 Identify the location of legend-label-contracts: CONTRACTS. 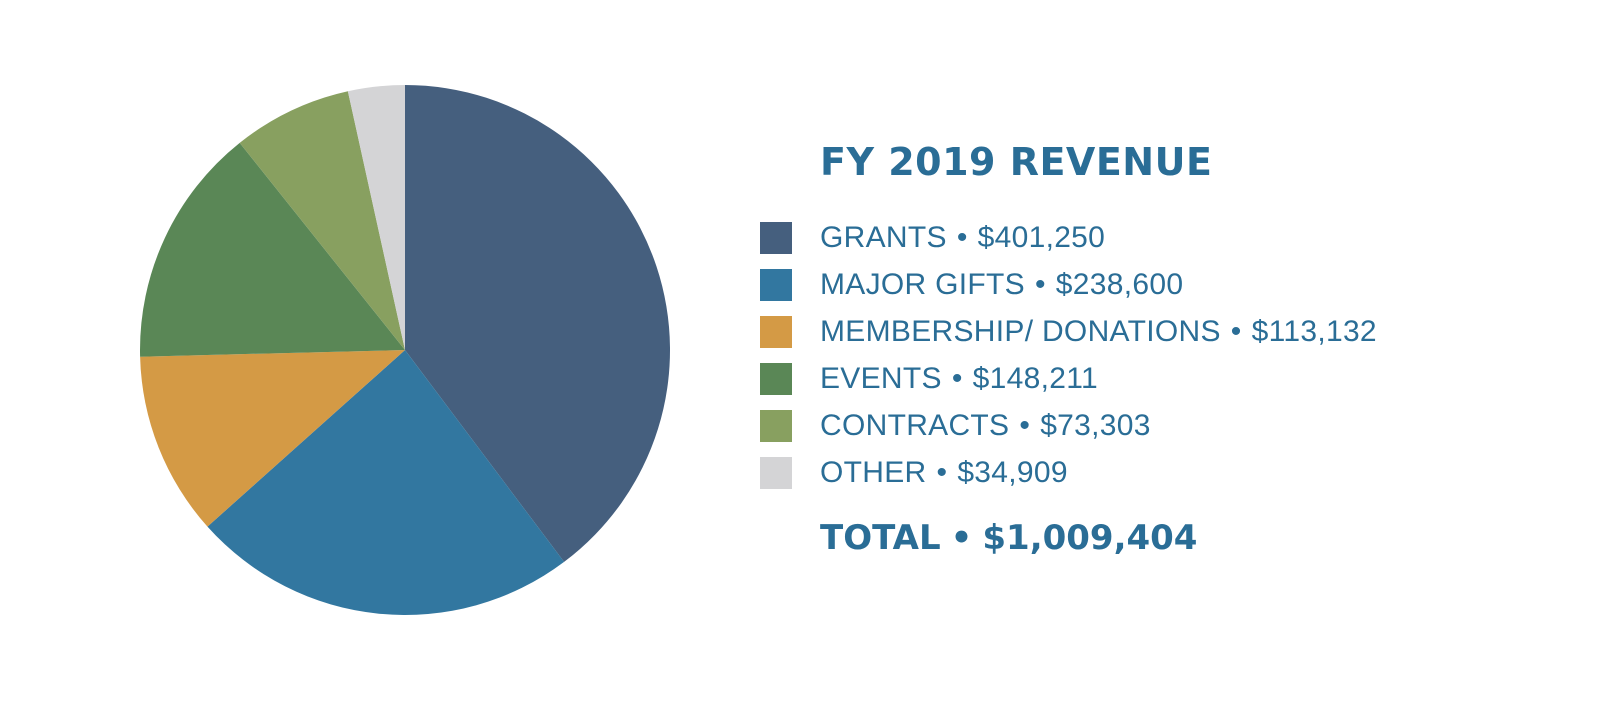
(915, 425).